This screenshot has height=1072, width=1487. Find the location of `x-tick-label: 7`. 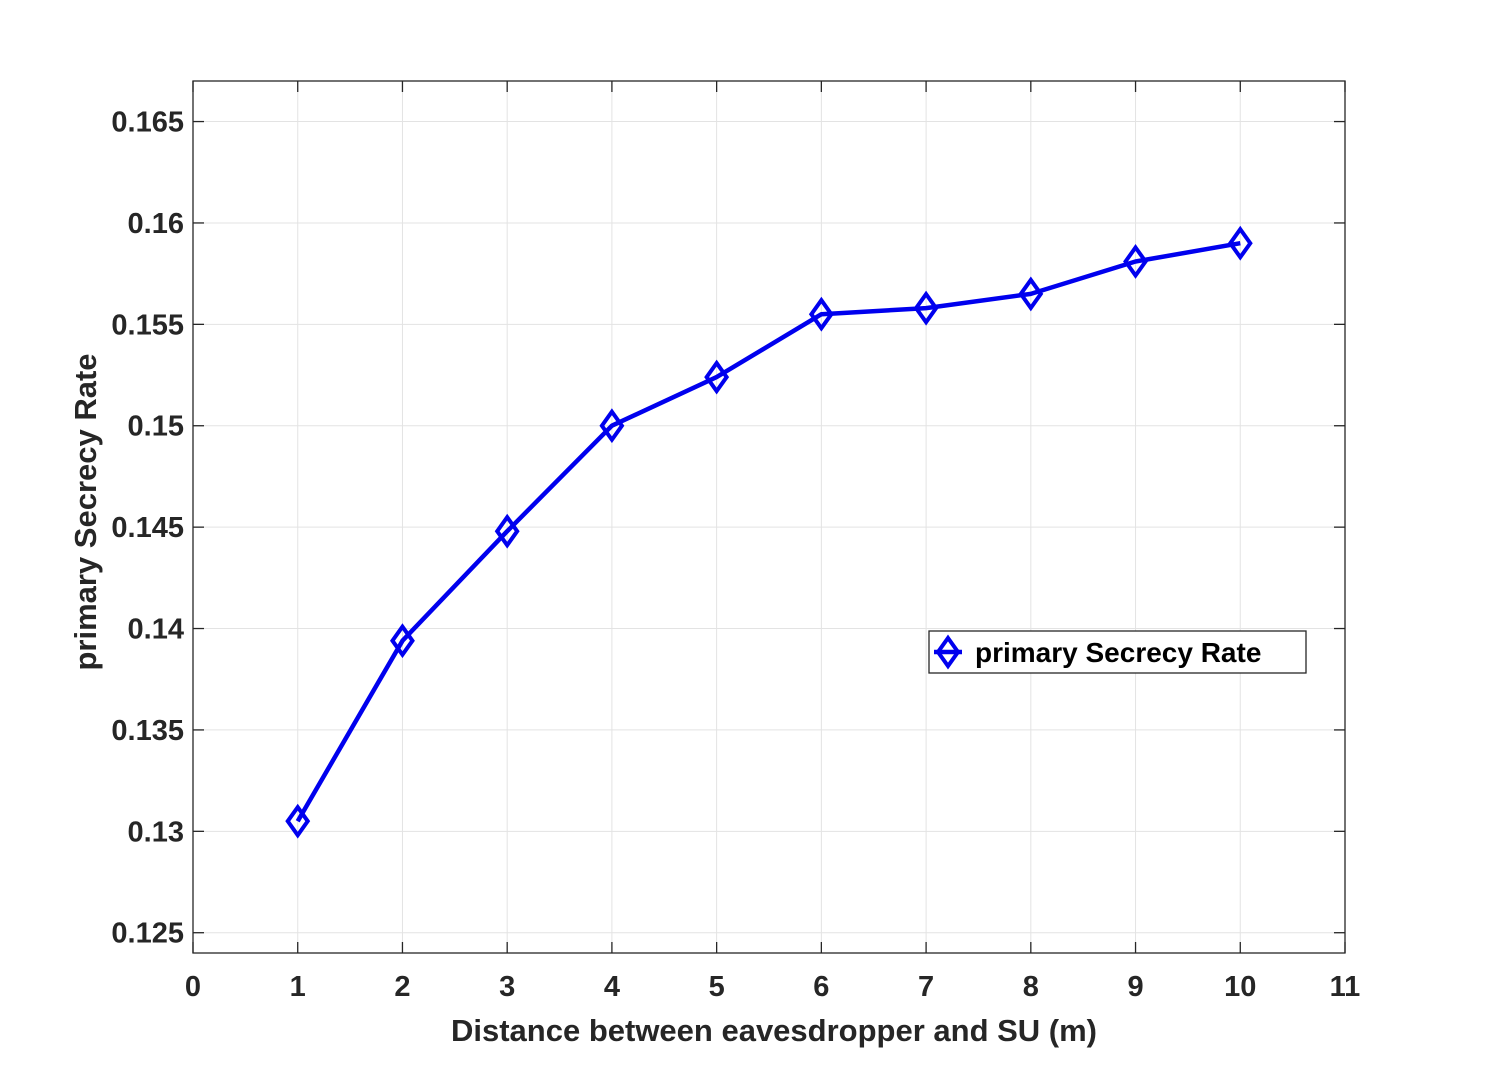

x-tick-label: 7 is located at coordinates (926, 987).